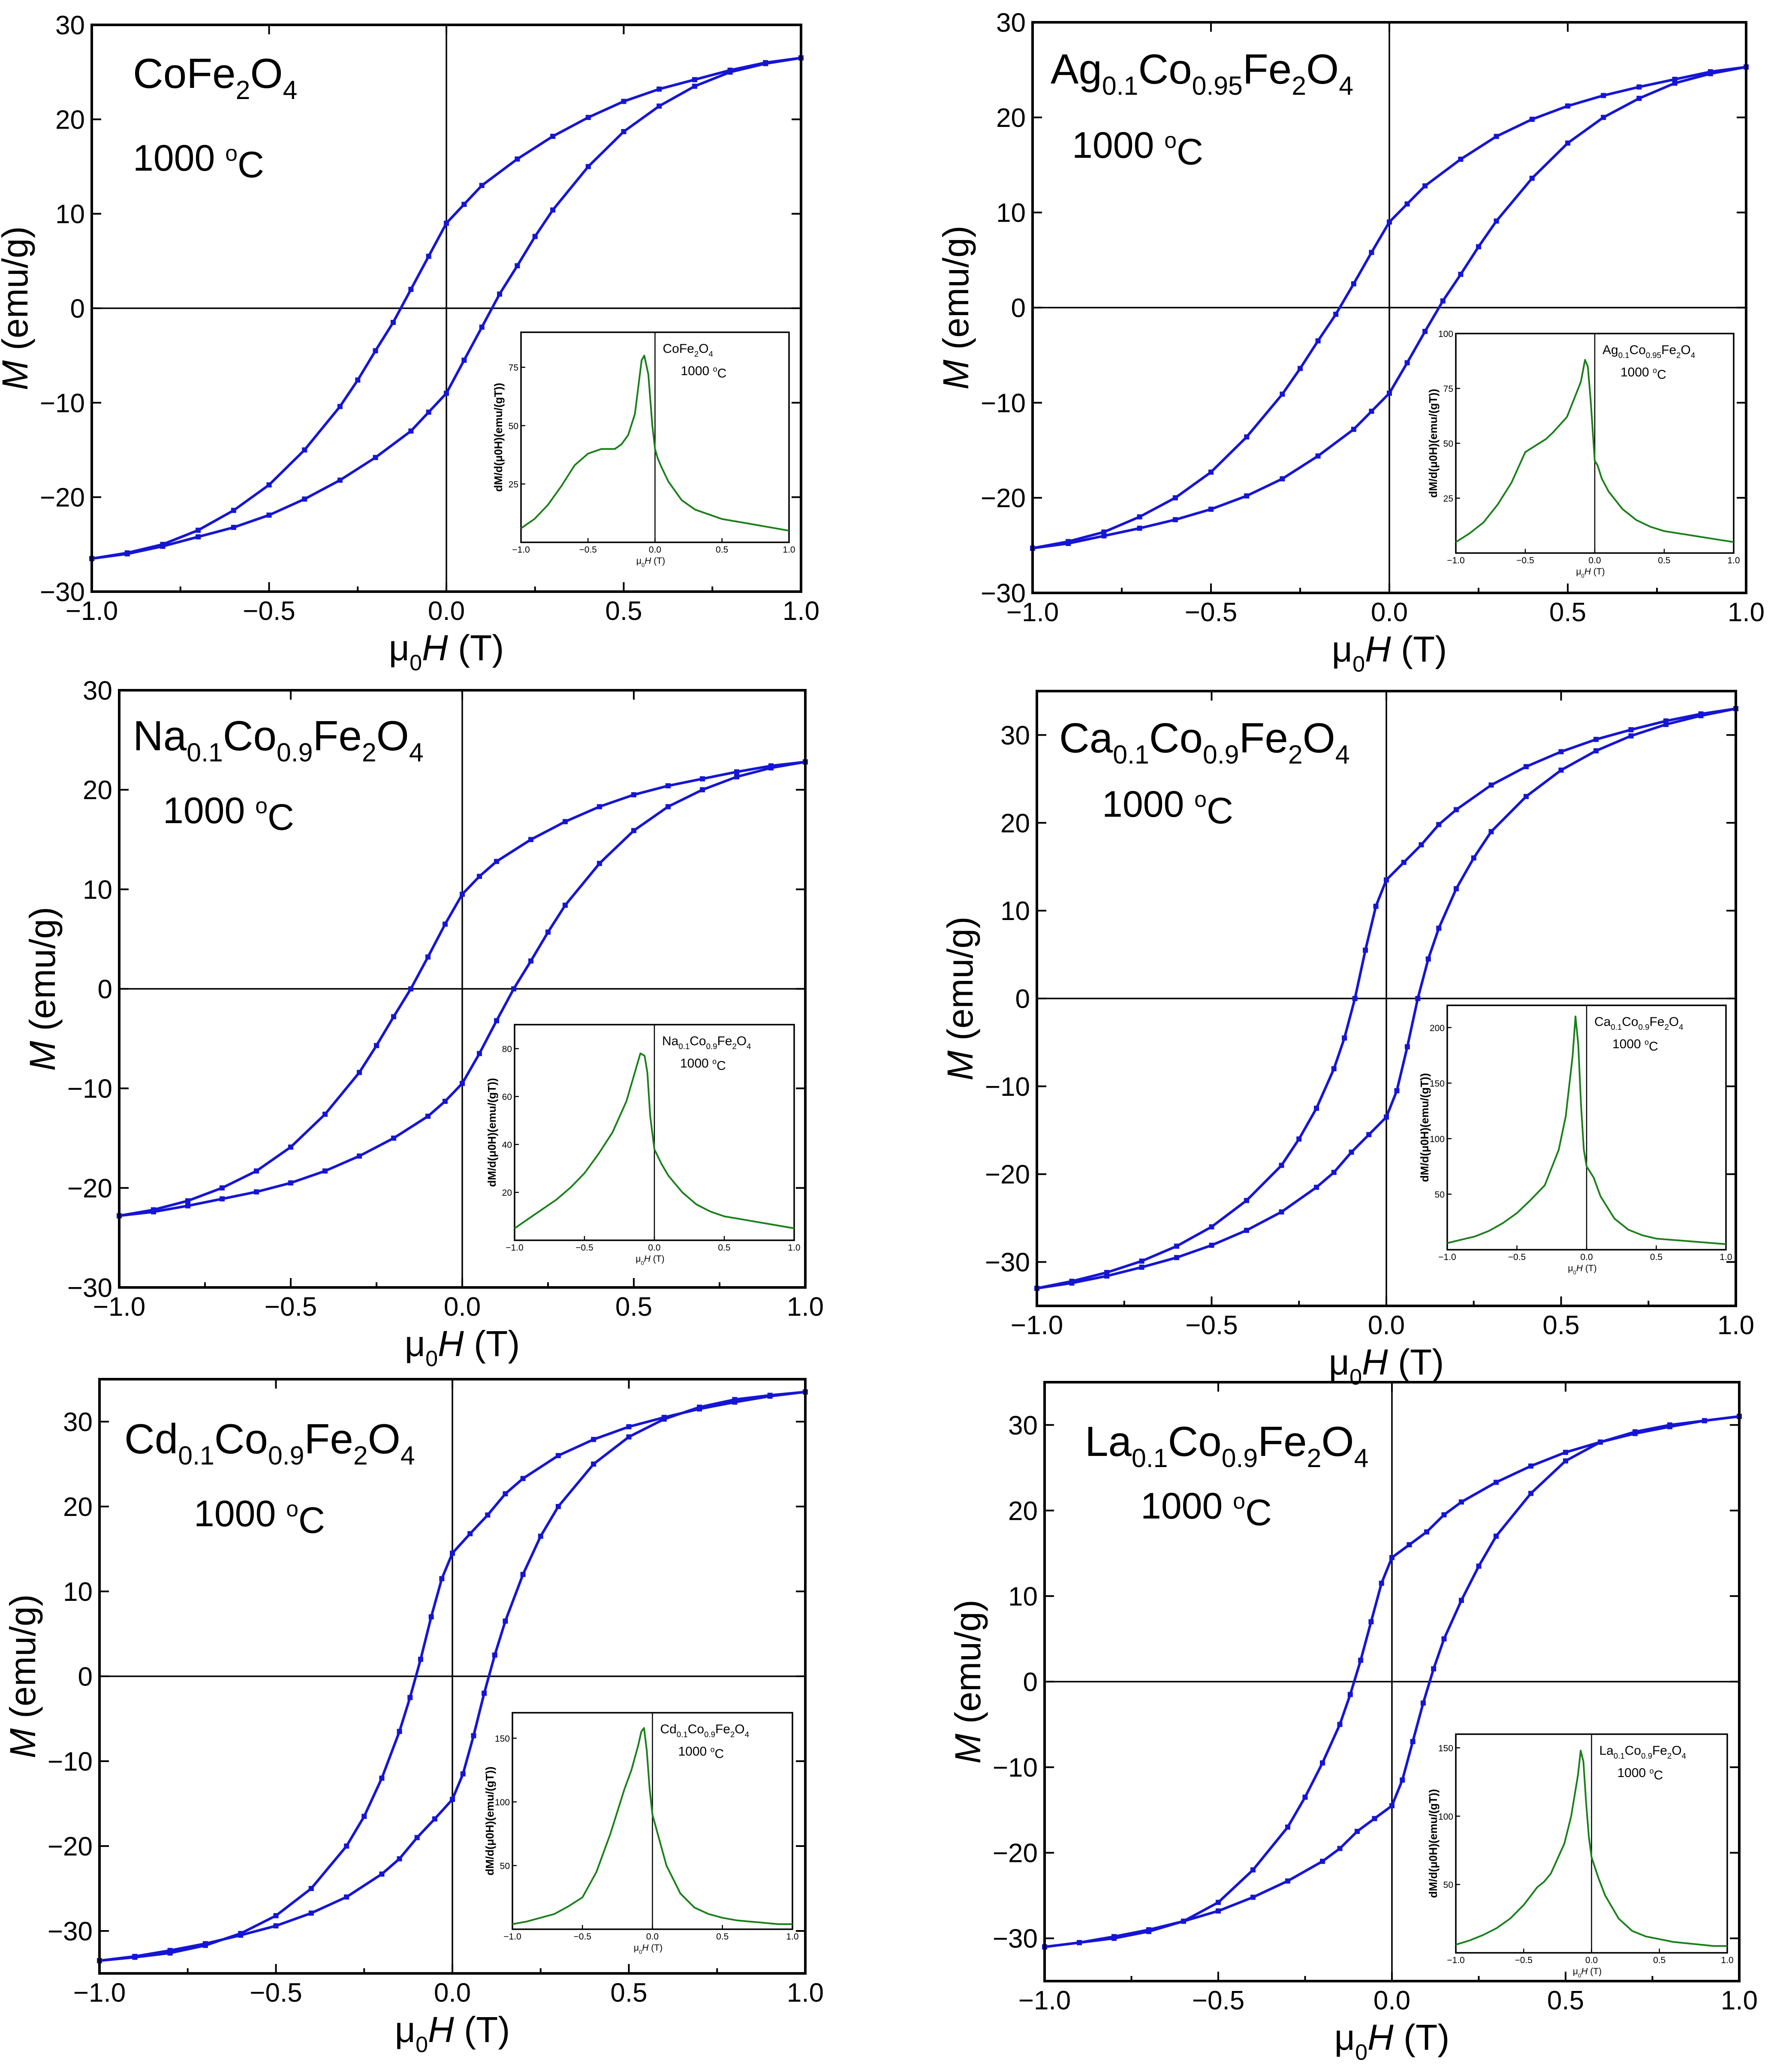 The image size is (1771, 2072). I want to click on inset-sample-label: Na0.1Co0.9Fe2O4, so click(706, 1042).